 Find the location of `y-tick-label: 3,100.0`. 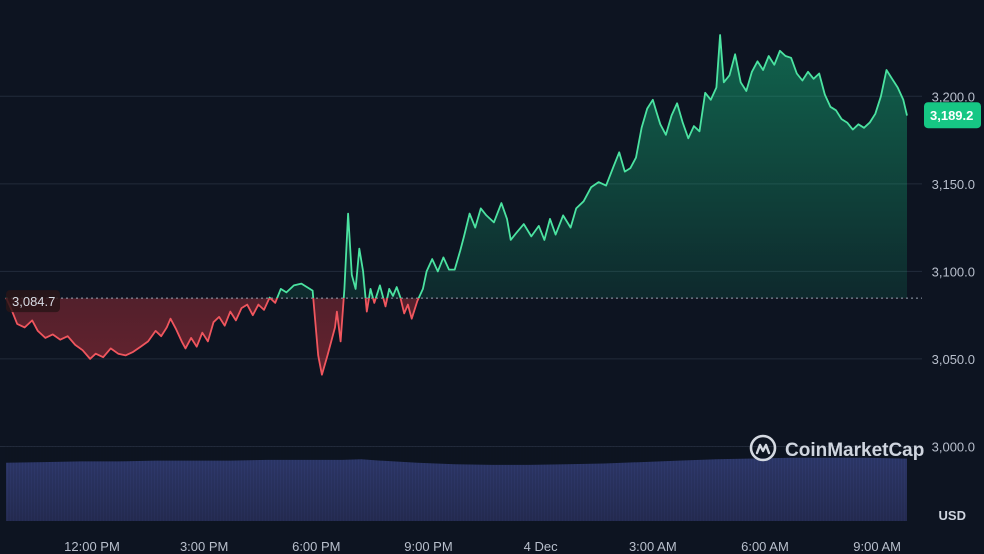

y-tick-label: 3,100.0 is located at coordinates (953, 271).